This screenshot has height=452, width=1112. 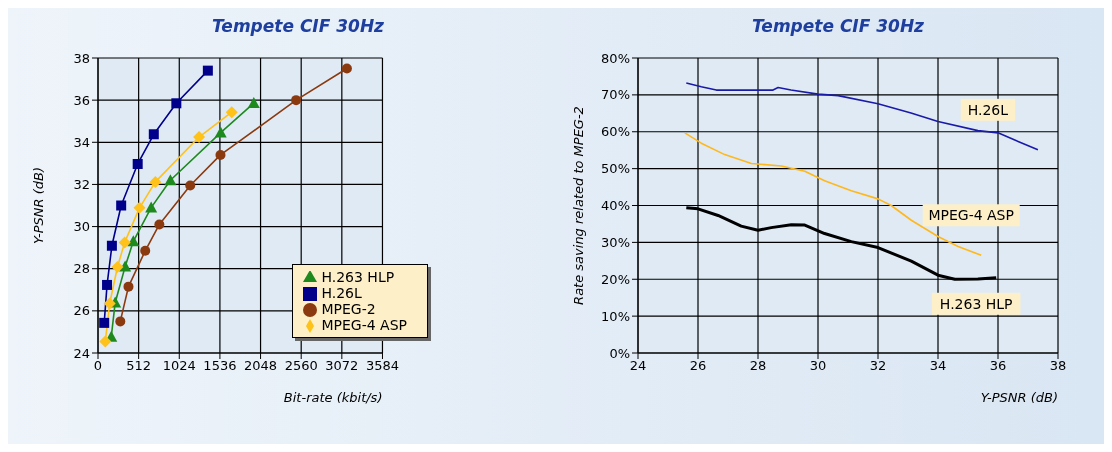 I want to click on y-tick-label: 80%, so click(x=615, y=58).